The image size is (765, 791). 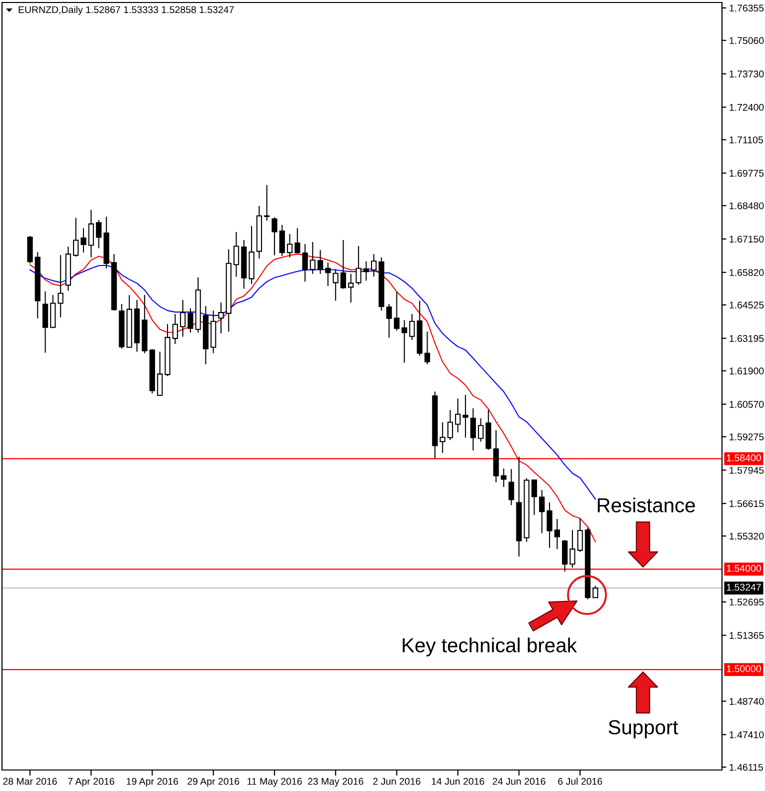 What do you see at coordinates (743, 587) in the screenshot?
I see `ref-line-label: 1.53247` at bounding box center [743, 587].